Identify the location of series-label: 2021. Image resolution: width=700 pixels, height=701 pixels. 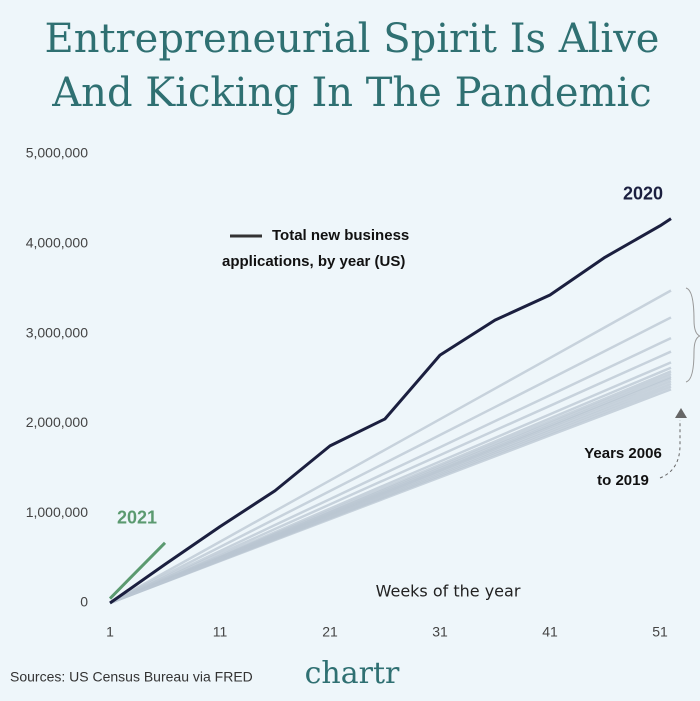
(137, 518).